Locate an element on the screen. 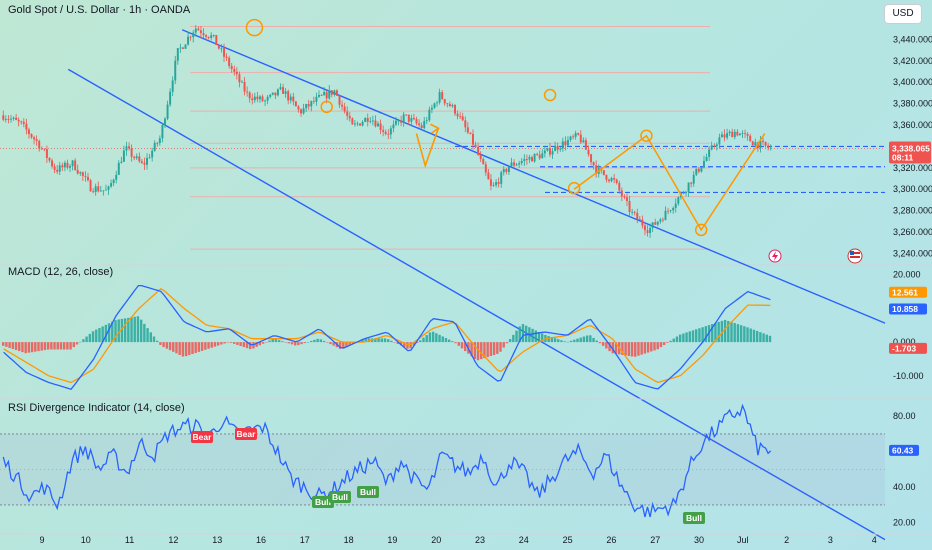  price-axis-tick: 3,380.000 is located at coordinates (912, 104).